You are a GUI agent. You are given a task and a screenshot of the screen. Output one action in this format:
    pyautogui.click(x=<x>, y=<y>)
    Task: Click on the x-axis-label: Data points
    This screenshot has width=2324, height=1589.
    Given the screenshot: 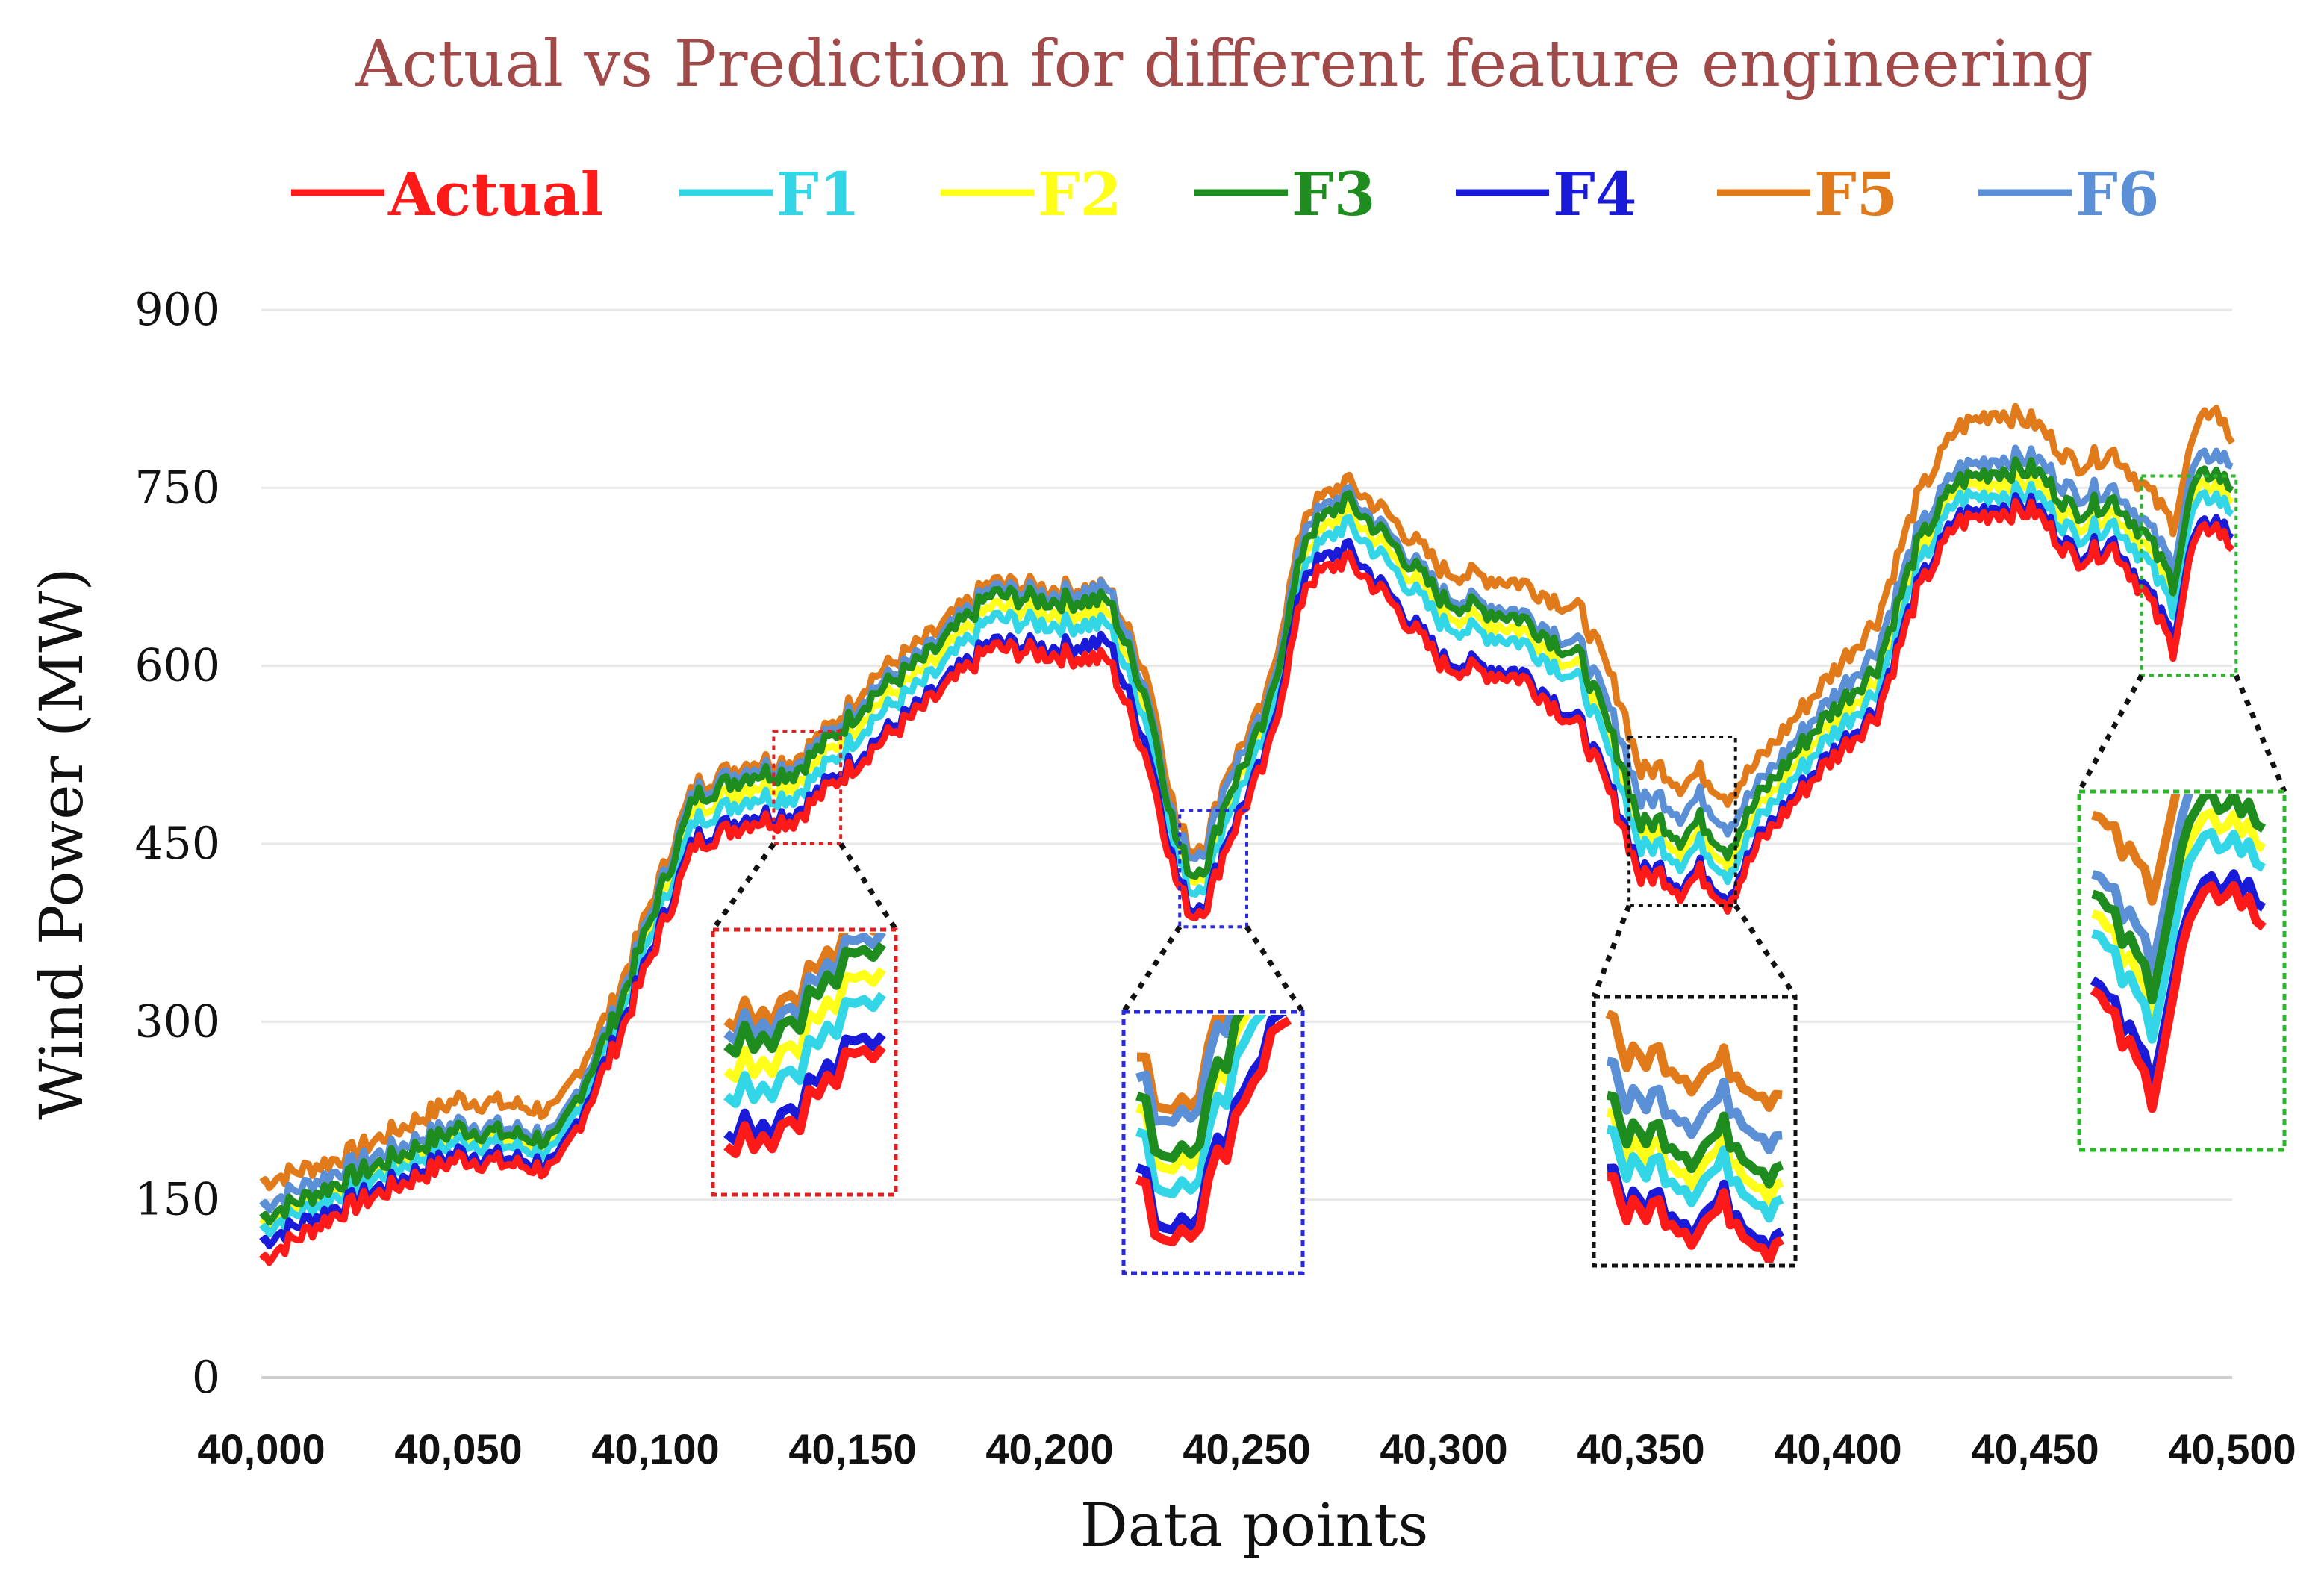 What is the action you would take?
    pyautogui.click(x=1254, y=1525)
    